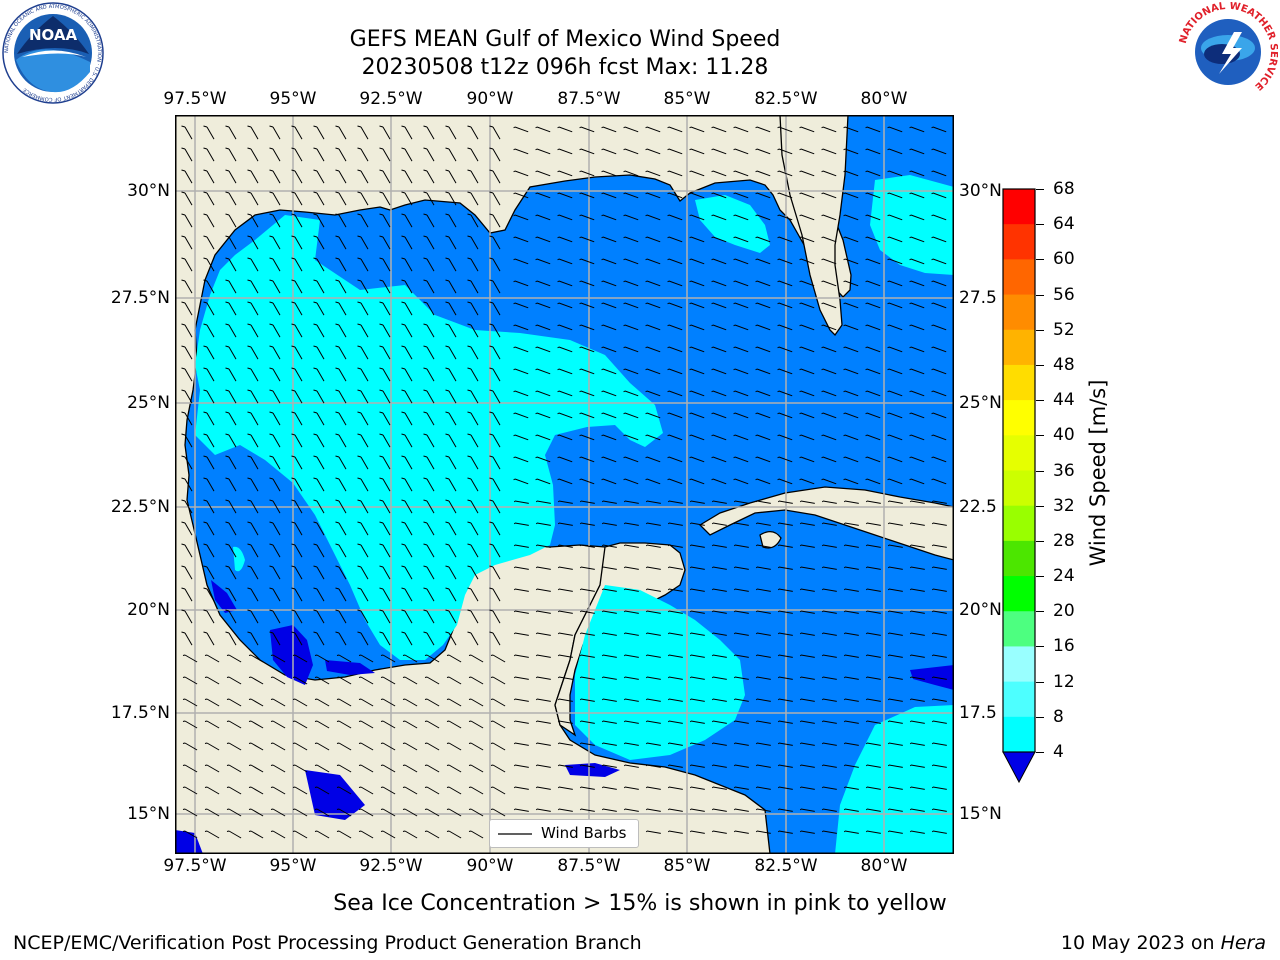 The image size is (1280, 960). What do you see at coordinates (732, 224) in the screenshot?
I see `cyan-tampa` at bounding box center [732, 224].